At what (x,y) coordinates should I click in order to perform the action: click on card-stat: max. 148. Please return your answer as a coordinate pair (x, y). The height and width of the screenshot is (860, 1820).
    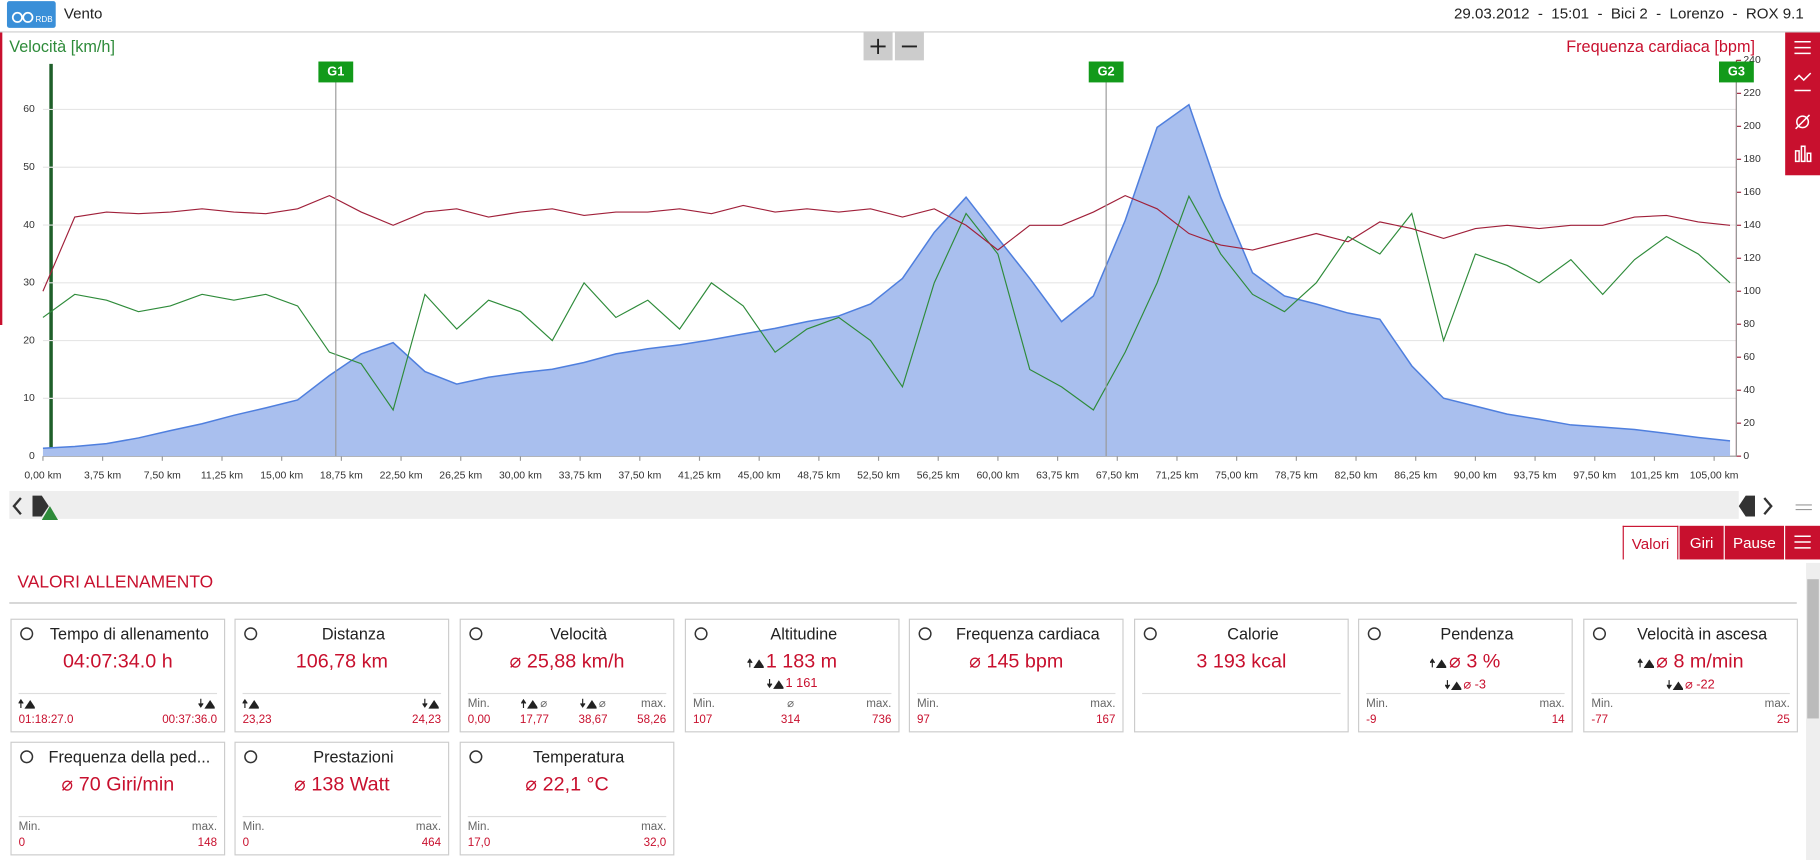
    Looking at the image, I should click on (204, 835).